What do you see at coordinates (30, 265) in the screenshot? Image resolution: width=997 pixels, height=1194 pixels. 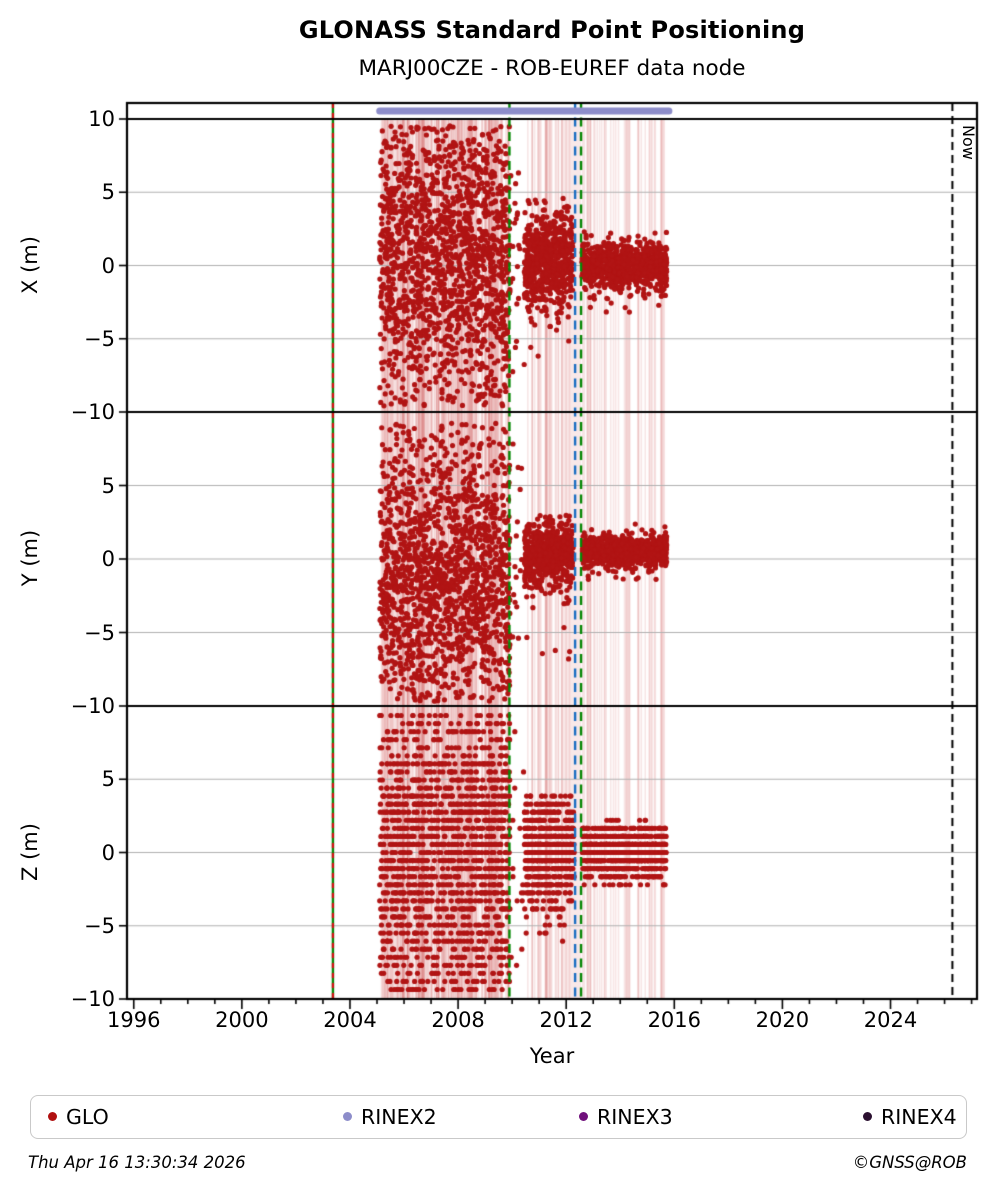 I see `y-axis-label-x: X (m)` at bounding box center [30, 265].